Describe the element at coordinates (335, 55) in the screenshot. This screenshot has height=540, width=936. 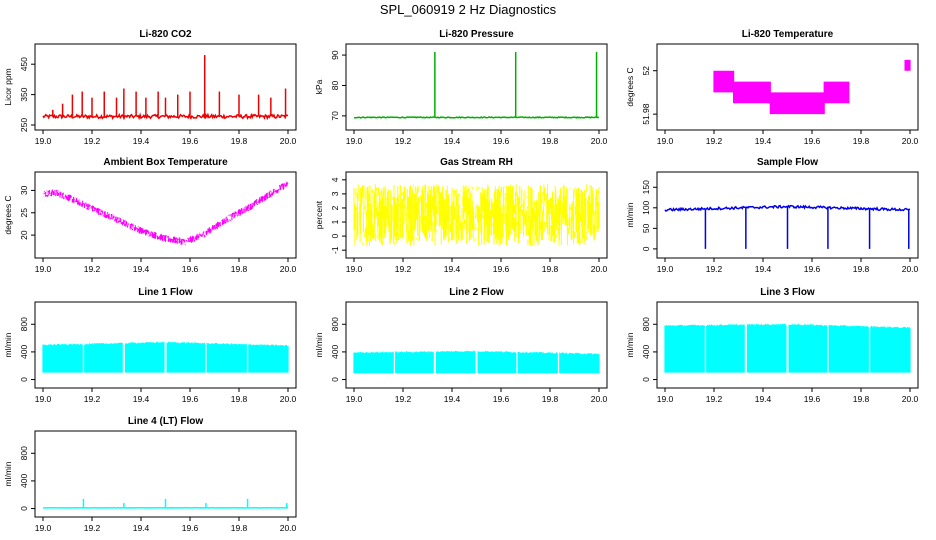
I see `y-tick-label: 90` at that location.